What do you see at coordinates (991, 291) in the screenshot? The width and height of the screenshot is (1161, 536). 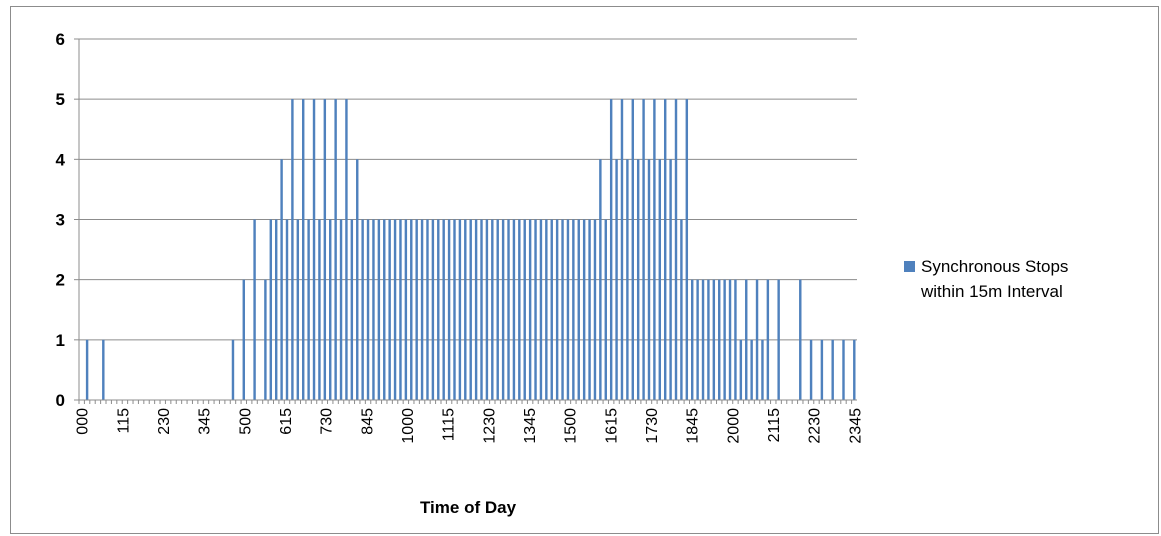 I see `legend-label-line-2: within 15m Interval` at bounding box center [991, 291].